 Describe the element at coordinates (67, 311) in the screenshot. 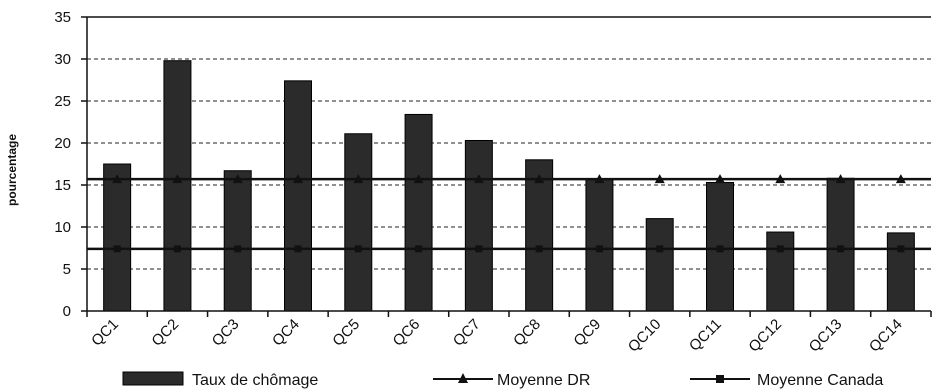

I see `y-tick-label: 0` at that location.